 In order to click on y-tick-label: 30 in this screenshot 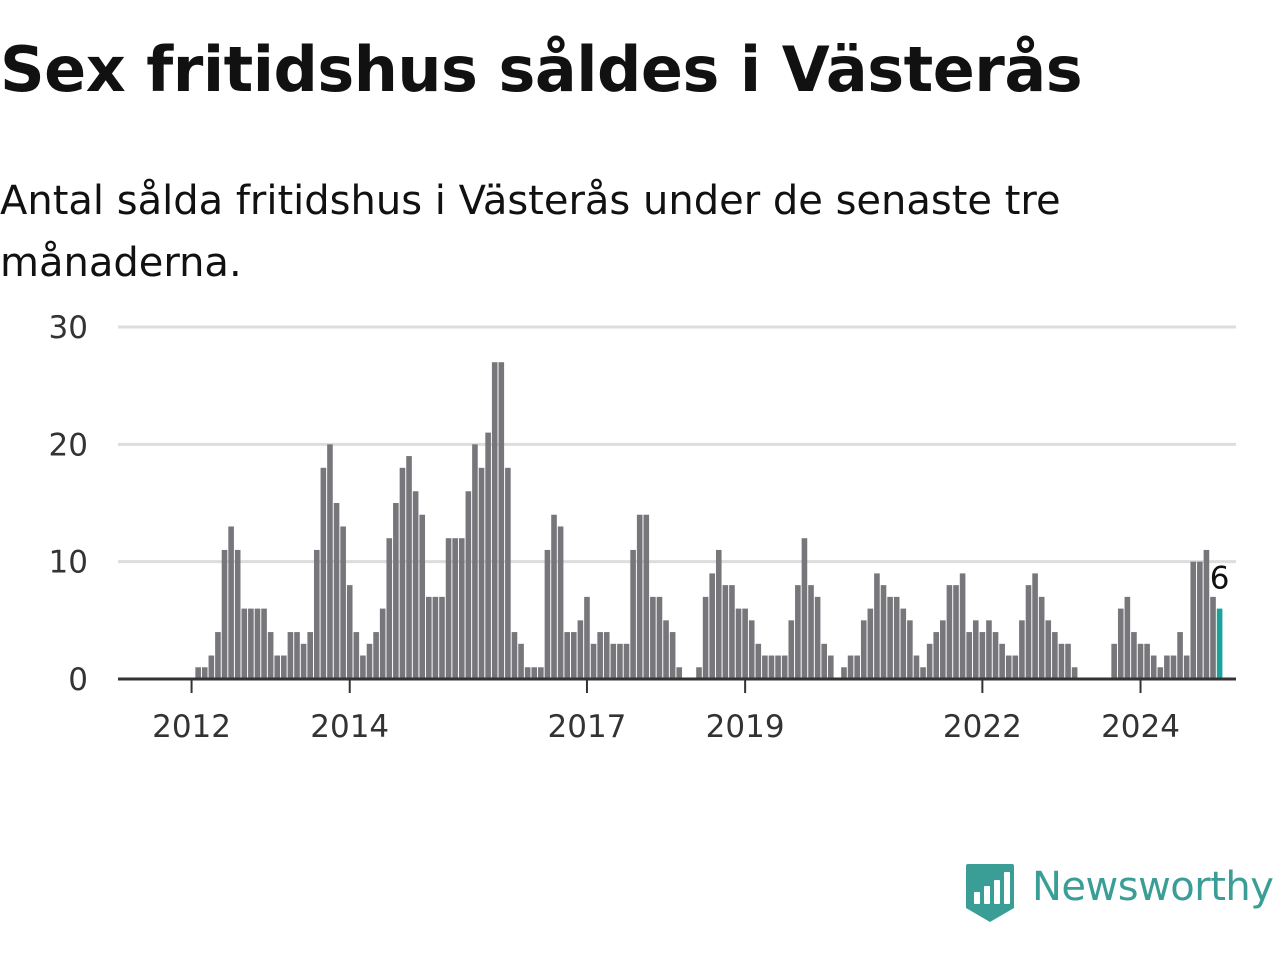, I will do `click(68, 328)`.